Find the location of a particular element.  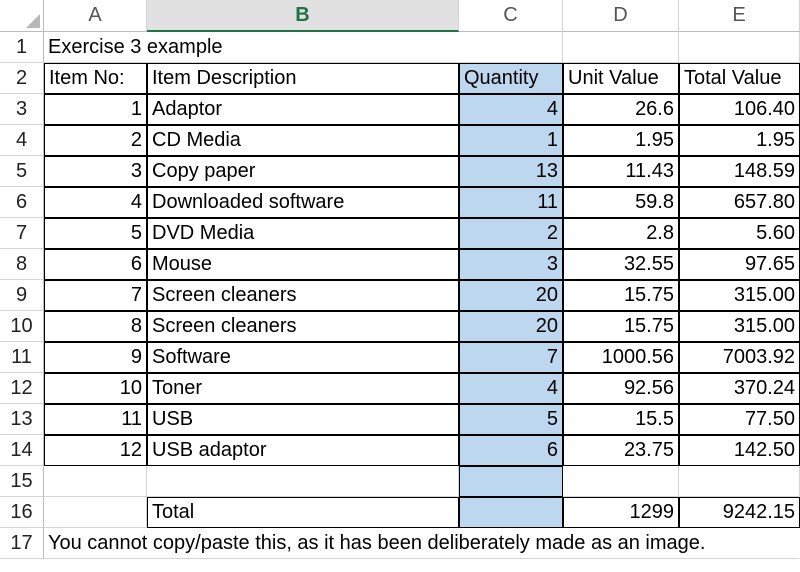

item-description-cell: Mouse is located at coordinates (303, 264).